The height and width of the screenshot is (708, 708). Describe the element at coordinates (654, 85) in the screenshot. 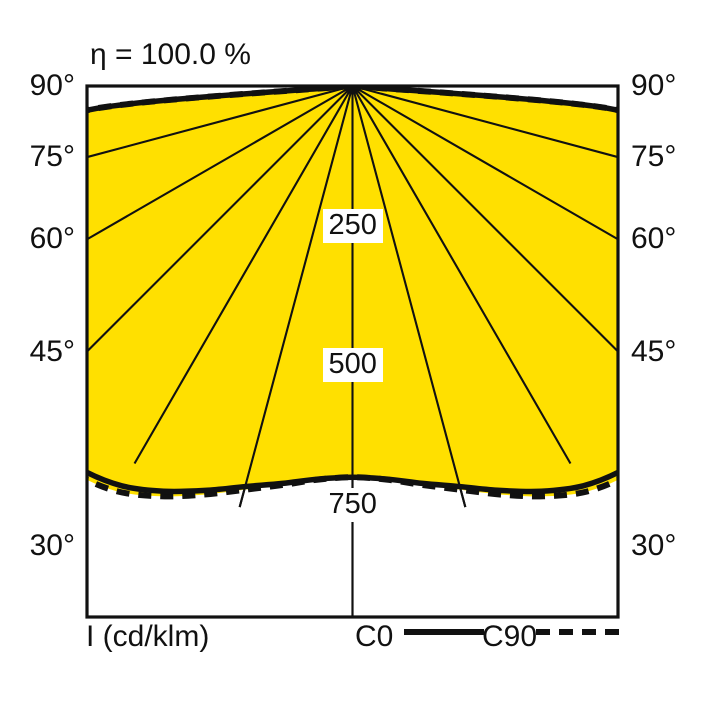

I see `angle-label-right-90: 90°` at that location.